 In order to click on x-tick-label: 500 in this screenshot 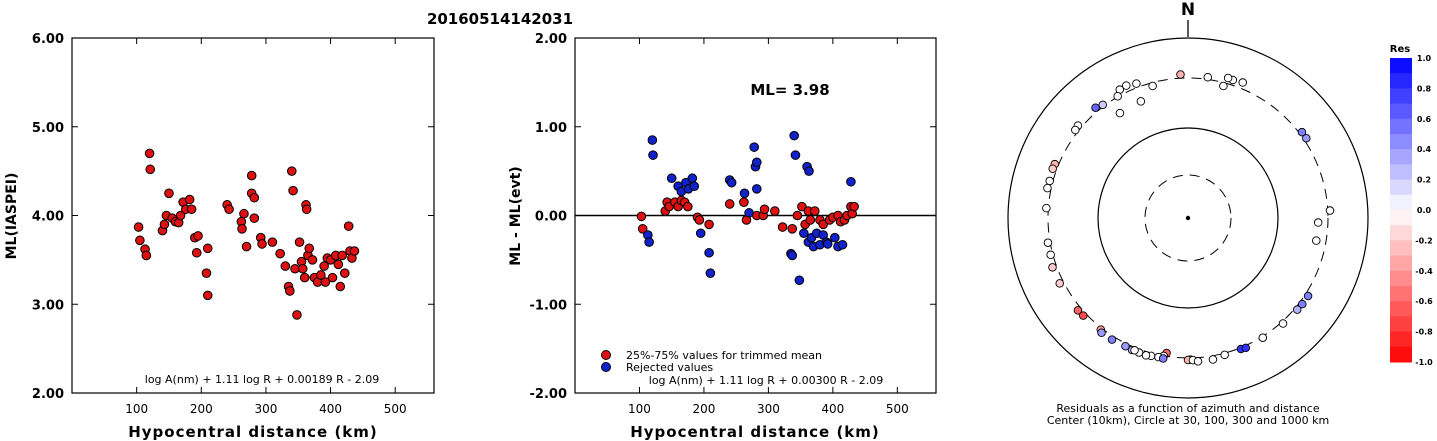, I will do `click(897, 409)`.